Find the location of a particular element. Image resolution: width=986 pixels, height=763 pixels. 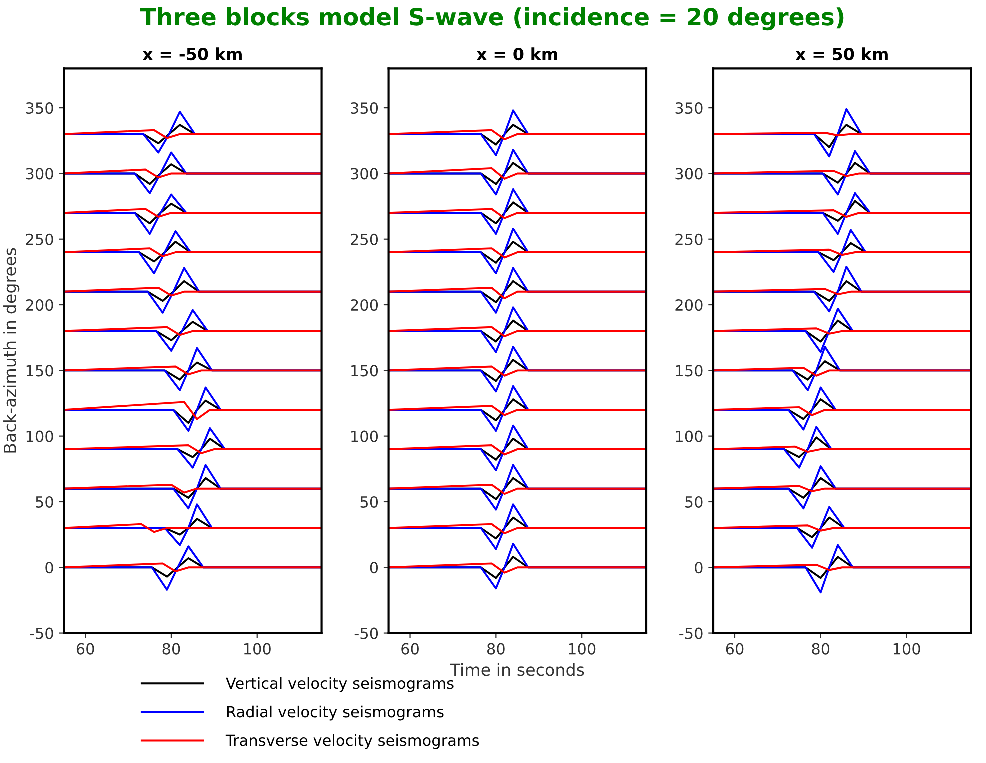

text: Three blocks model S-wave (incidence = 20 degrees) is located at coordinates (492, 19).